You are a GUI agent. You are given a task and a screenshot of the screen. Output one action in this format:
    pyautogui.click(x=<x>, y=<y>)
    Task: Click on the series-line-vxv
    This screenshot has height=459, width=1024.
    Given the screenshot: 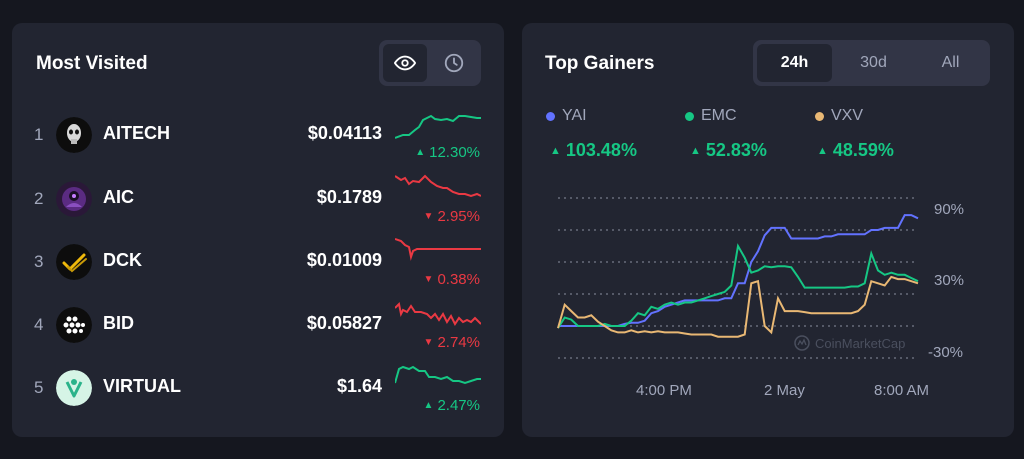 What is the action you would take?
    pyautogui.click(x=738, y=306)
    